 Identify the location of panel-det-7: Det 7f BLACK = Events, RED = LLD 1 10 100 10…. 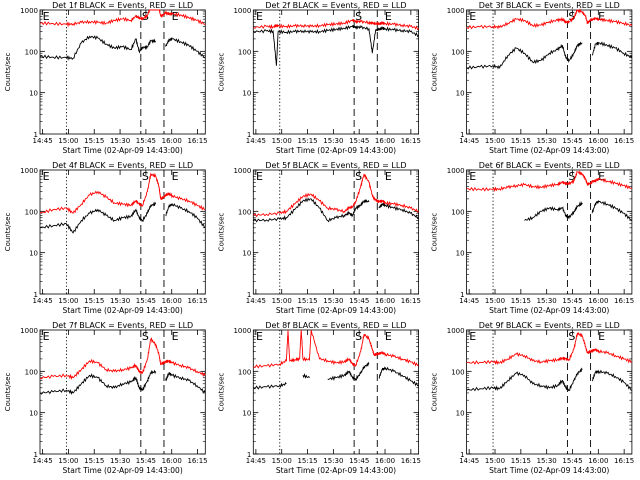
(106, 398).